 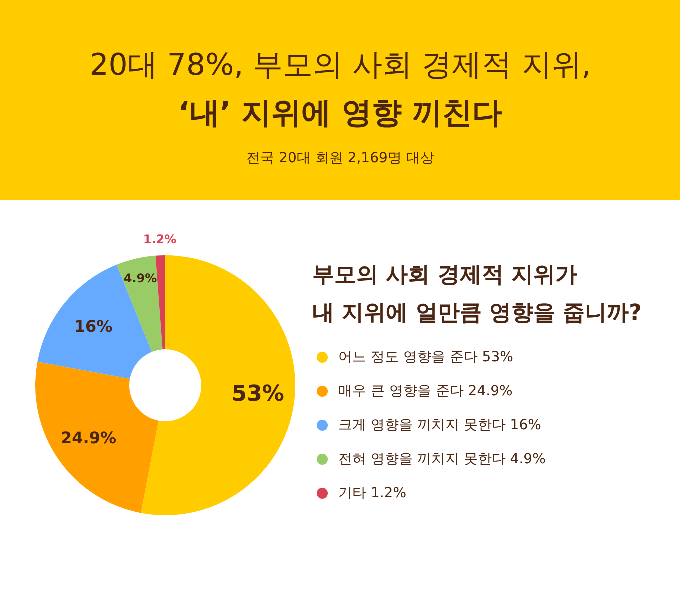 I want to click on chart-title: 20대 78%, 부모의 사회 경제적 지위, ‘내’ 지위에 영향 끼친다, so click(x=341, y=89).